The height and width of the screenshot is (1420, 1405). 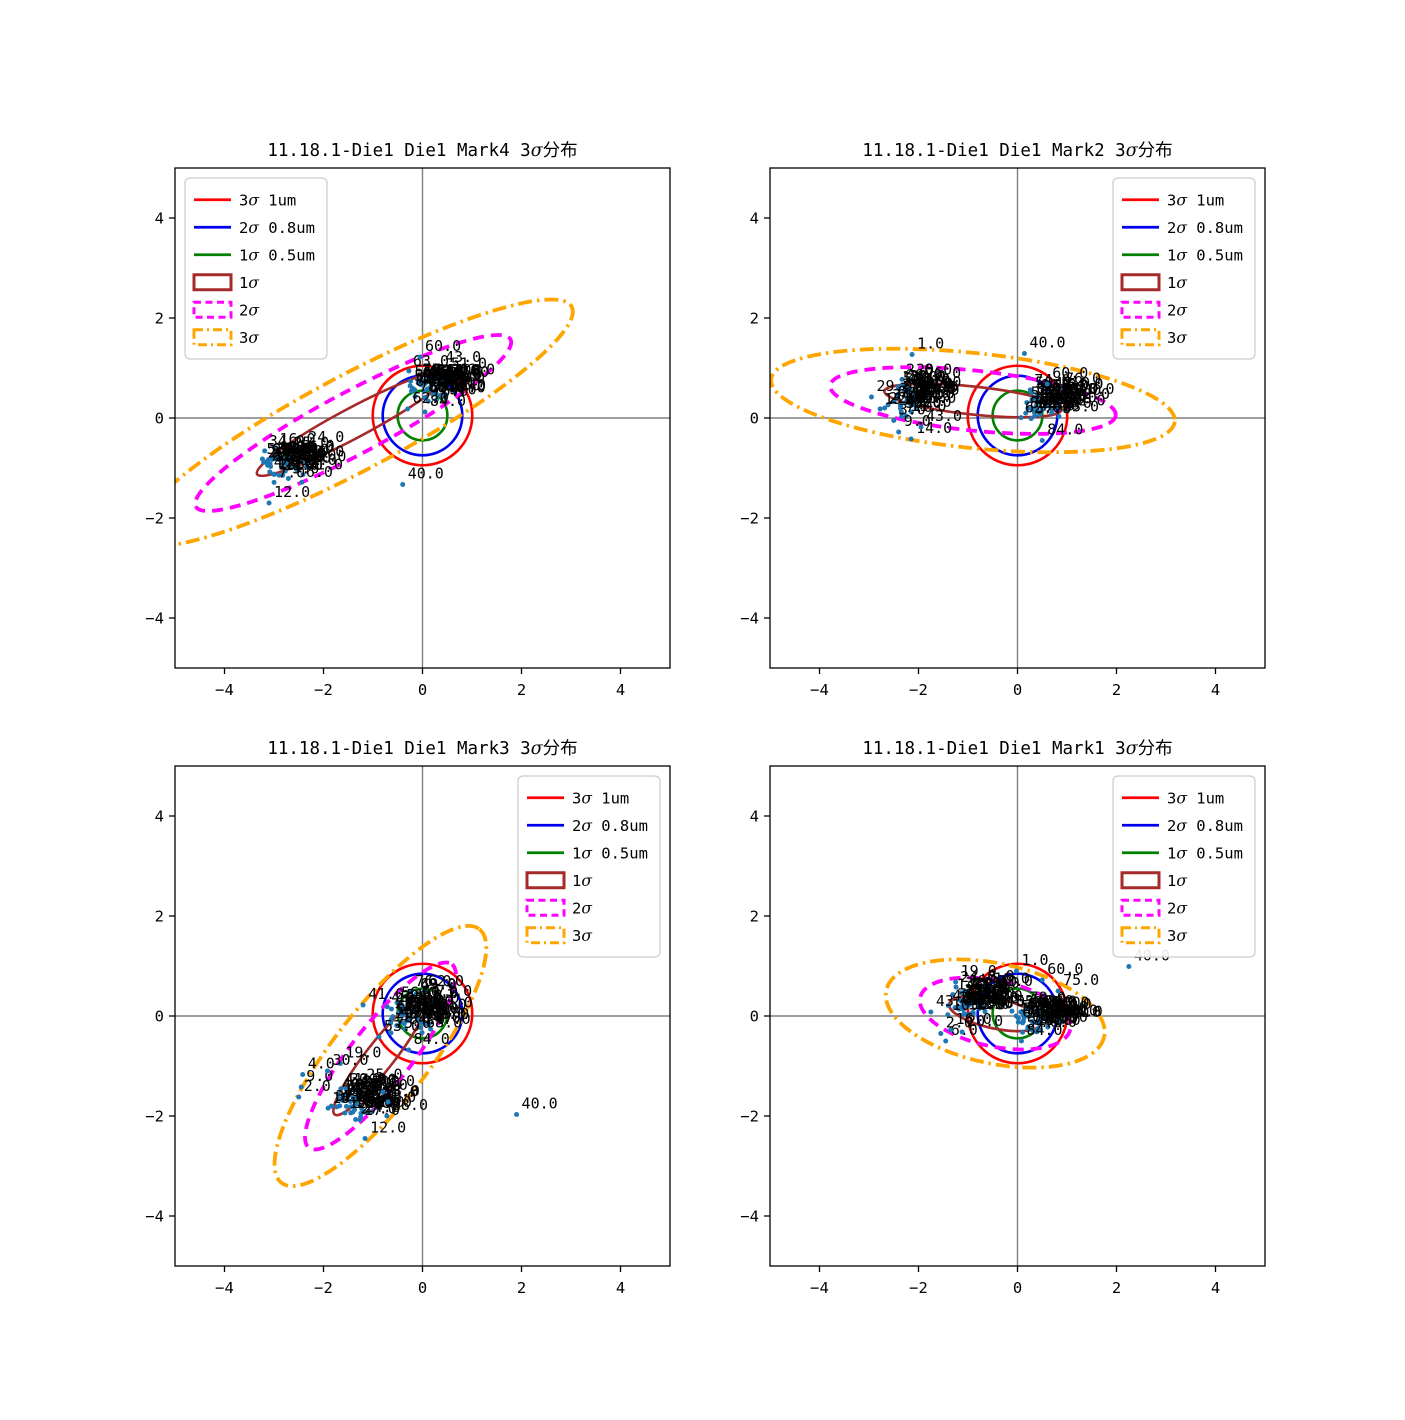 I want to click on point-label: 39.0, so click(x=920, y=384).